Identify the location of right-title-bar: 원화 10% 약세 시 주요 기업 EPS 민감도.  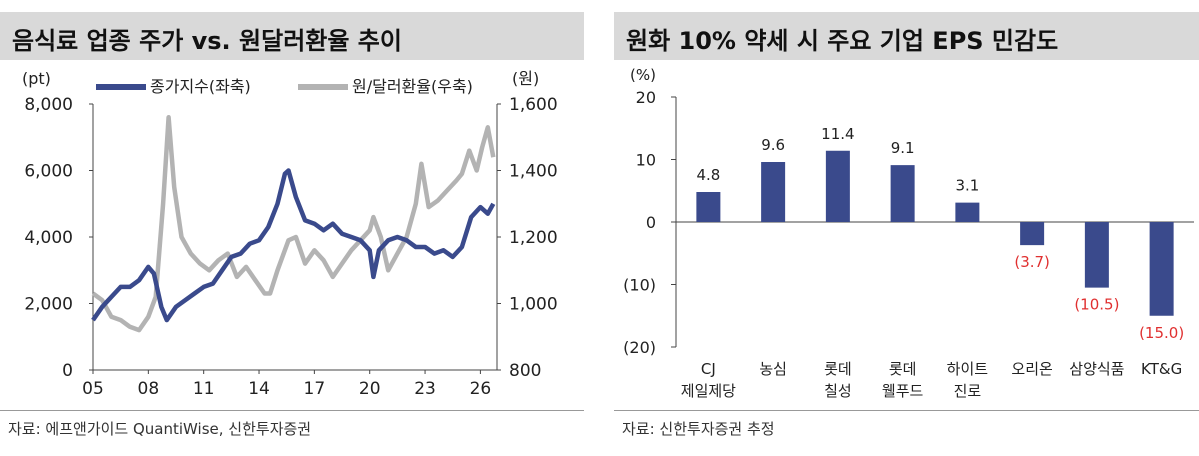
(906, 36).